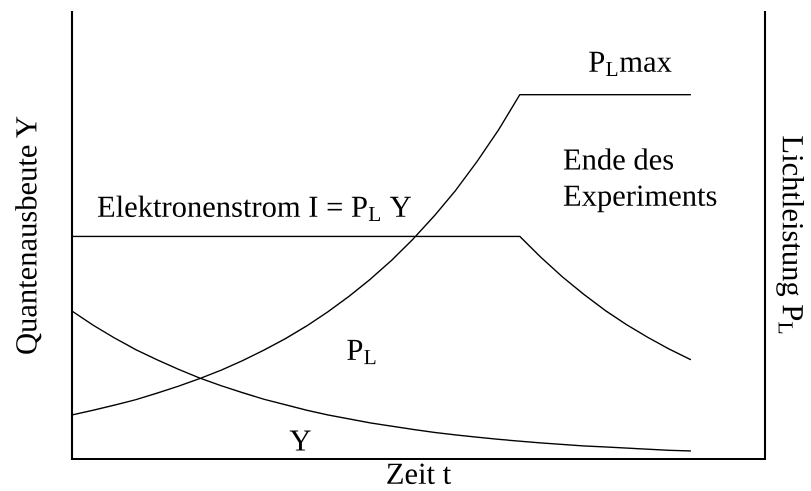 Image resolution: width=811 pixels, height=491 pixels. I want to click on series-label: P$_{L}$, so click(361, 352).